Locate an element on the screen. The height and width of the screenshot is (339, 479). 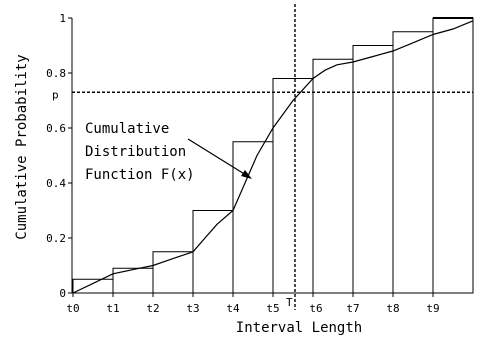
y-tick-label: 0.6 is located at coordinates (56, 128).